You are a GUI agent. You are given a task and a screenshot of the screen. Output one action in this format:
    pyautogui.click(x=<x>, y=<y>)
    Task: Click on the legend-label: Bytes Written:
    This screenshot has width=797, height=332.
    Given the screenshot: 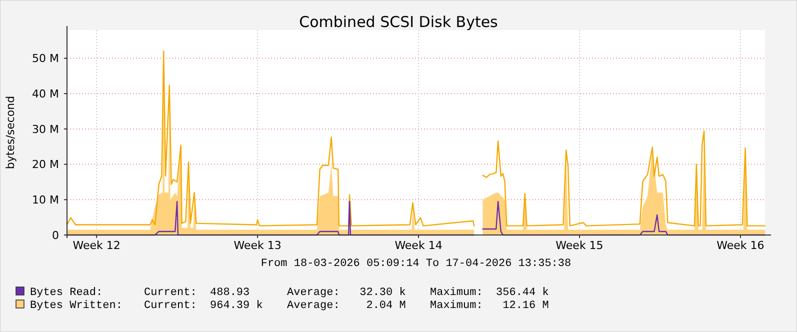 What is the action you would take?
    pyautogui.click(x=76, y=306)
    